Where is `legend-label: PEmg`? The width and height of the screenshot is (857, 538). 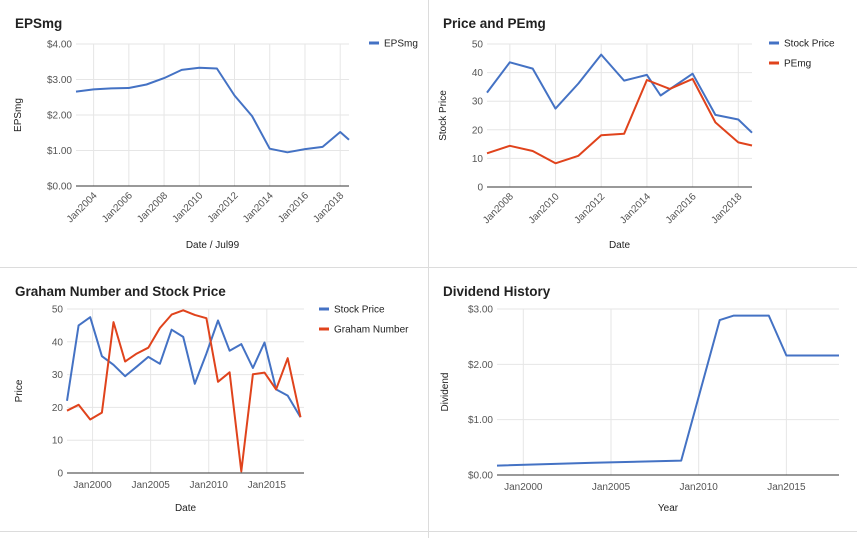 legend-label: PEmg is located at coordinates (797, 64).